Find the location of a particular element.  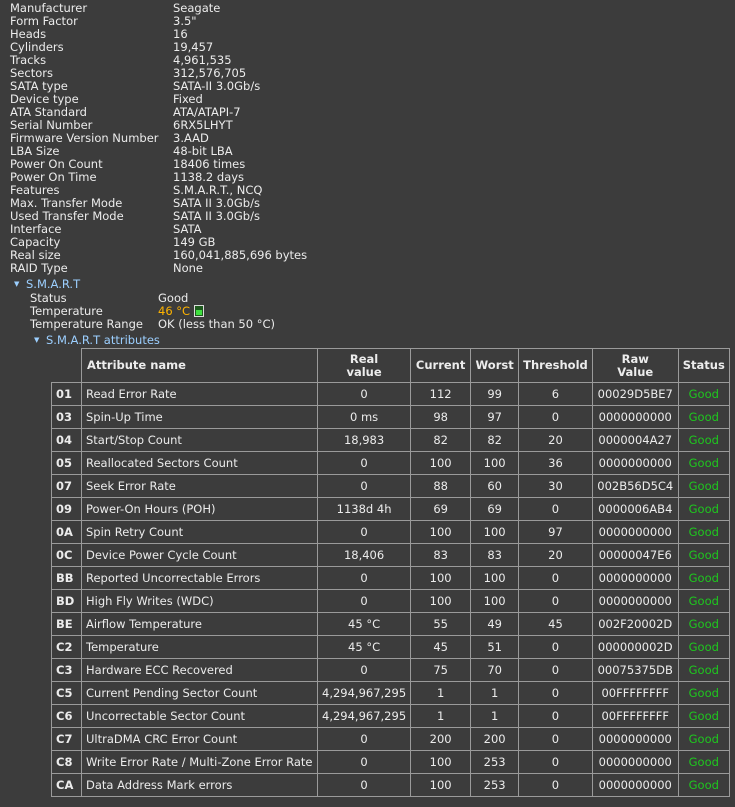

header-status: Status is located at coordinates (703, 365).